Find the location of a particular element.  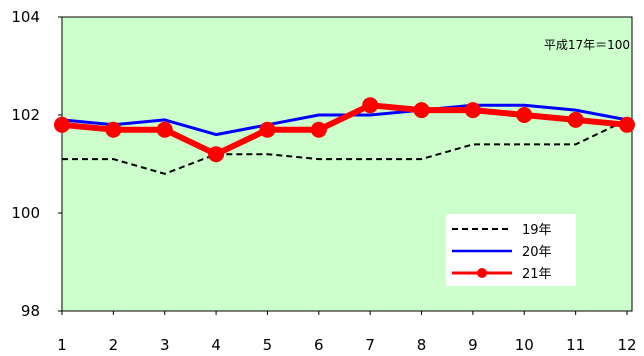

legend-label-3: 21年 is located at coordinates (537, 274).